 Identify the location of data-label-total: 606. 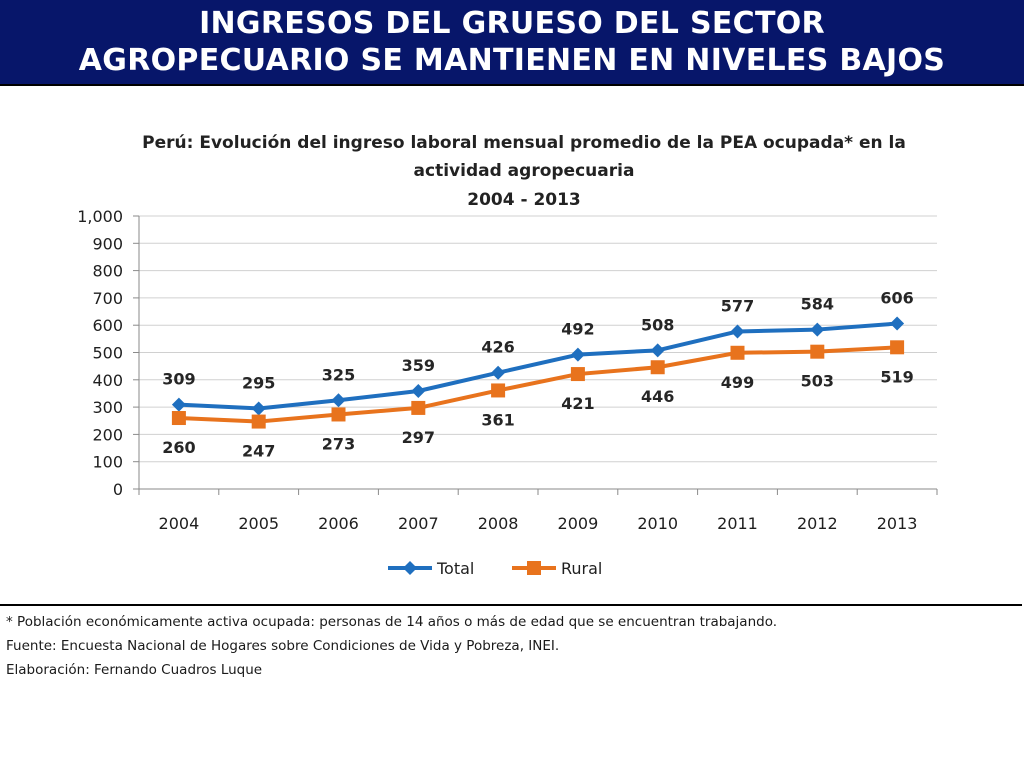
(896, 298).